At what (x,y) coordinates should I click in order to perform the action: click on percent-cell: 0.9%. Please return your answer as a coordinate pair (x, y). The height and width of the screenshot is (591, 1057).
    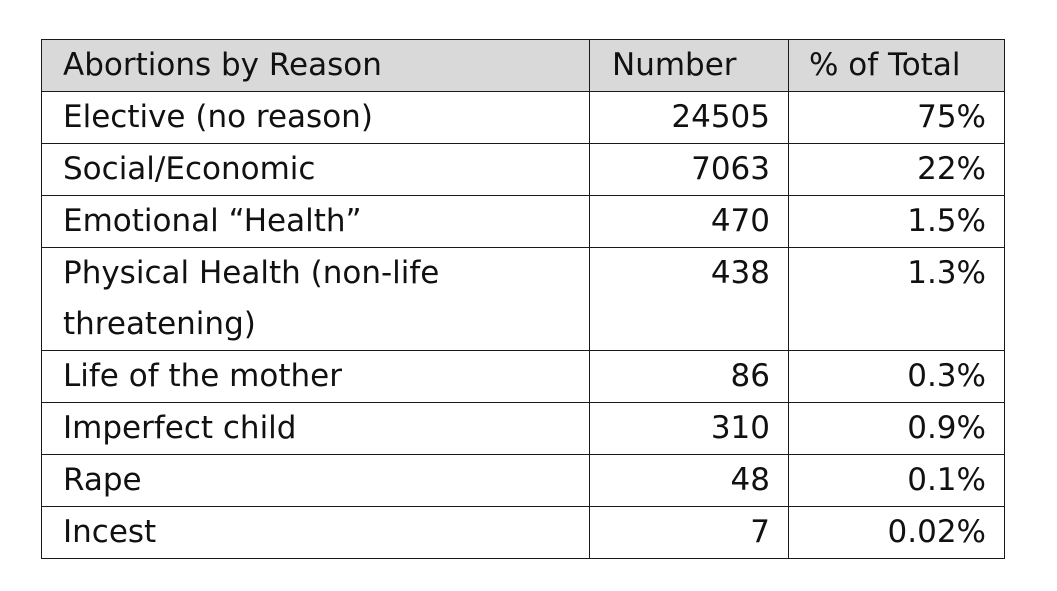
    Looking at the image, I should click on (896, 428).